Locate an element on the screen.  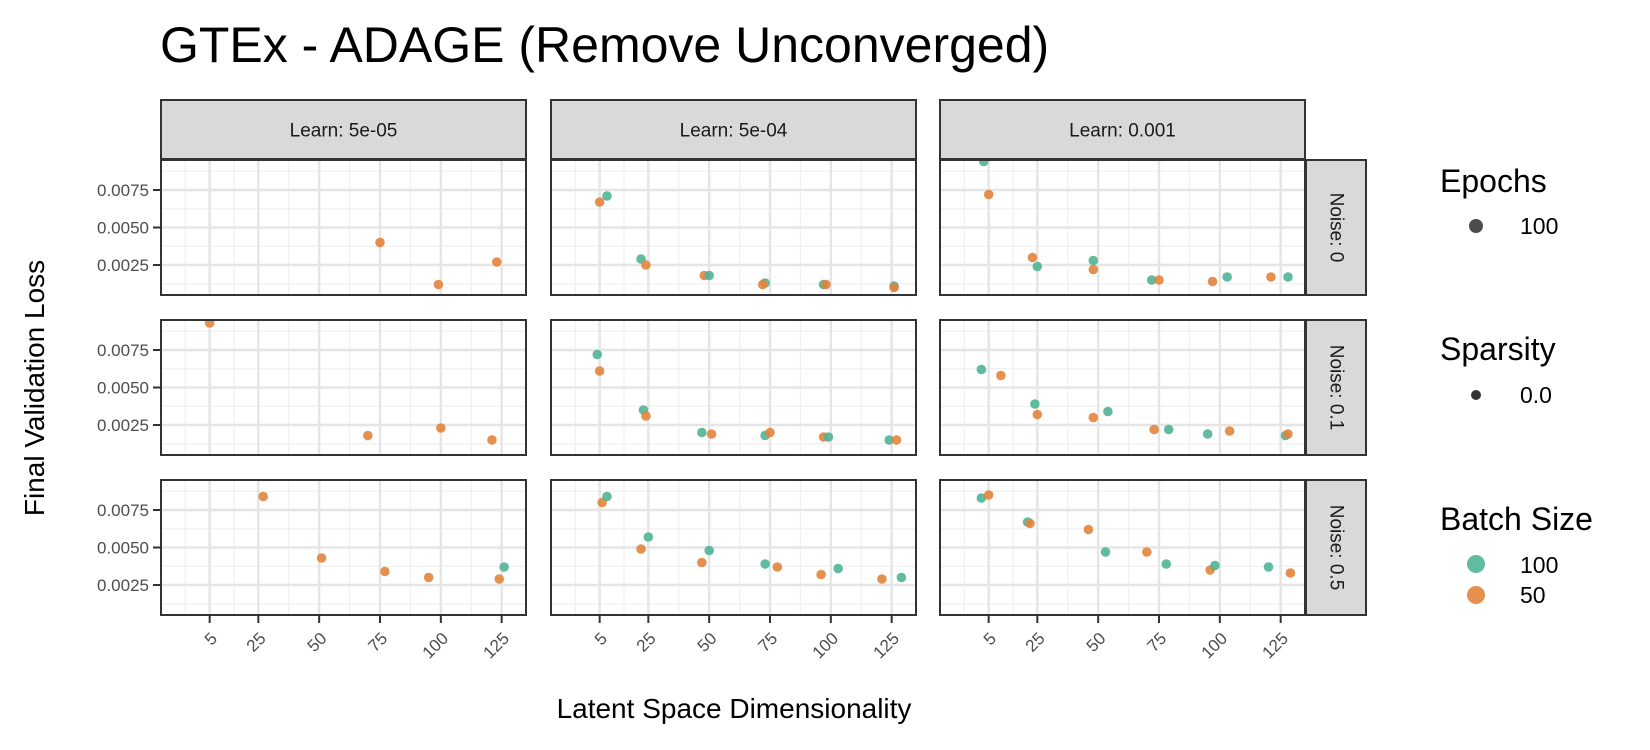
x-tick-label-c2-1: 25 is located at coordinates (1035, 642).